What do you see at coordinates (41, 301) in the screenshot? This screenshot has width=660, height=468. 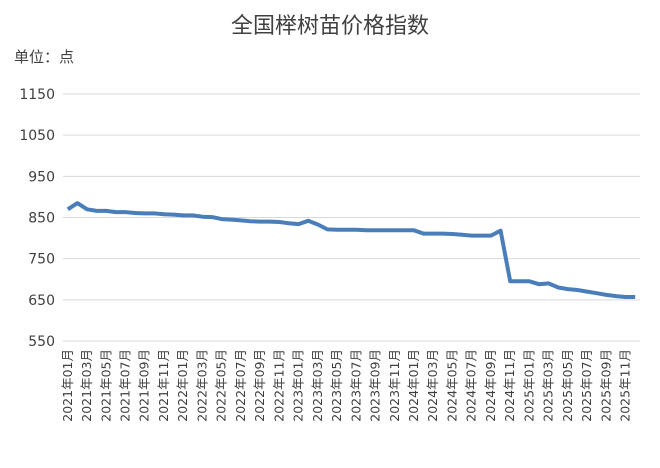 I see `y-tick-label: 650` at bounding box center [41, 301].